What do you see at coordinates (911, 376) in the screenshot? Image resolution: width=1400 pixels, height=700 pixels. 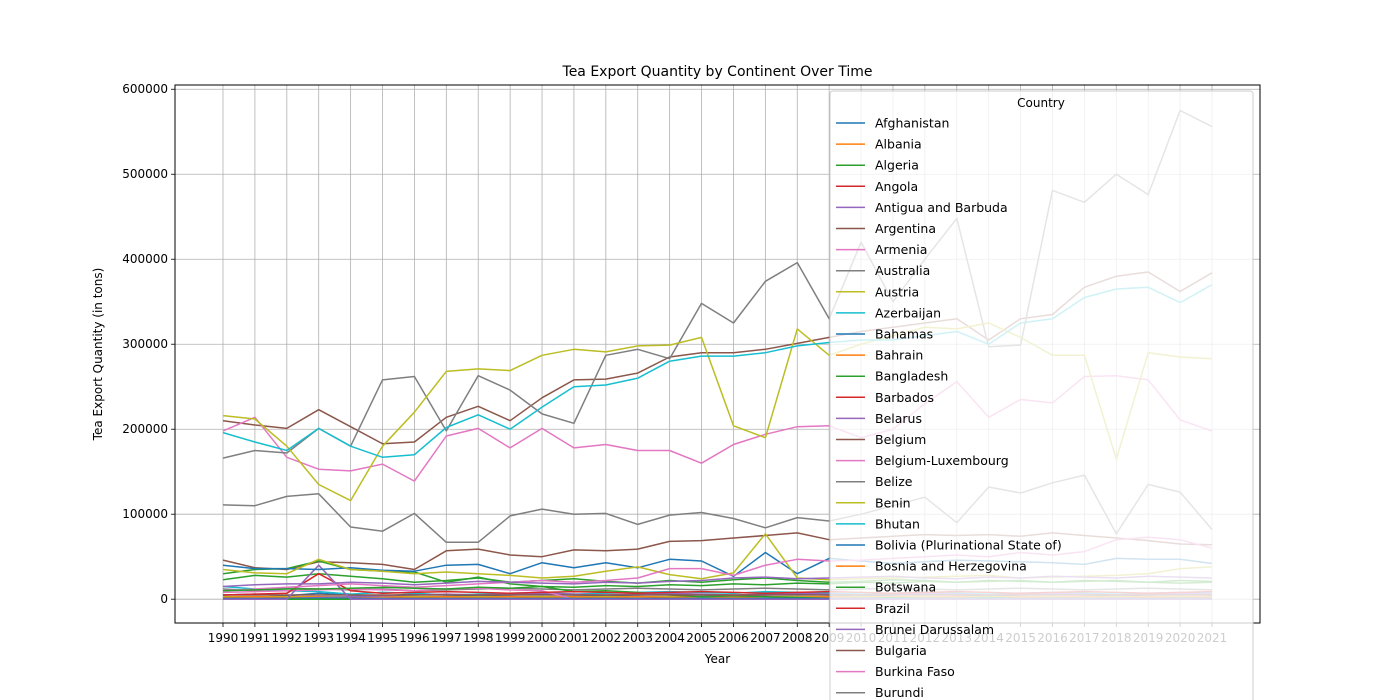 I see `legend-label: Bangladesh` at bounding box center [911, 376].